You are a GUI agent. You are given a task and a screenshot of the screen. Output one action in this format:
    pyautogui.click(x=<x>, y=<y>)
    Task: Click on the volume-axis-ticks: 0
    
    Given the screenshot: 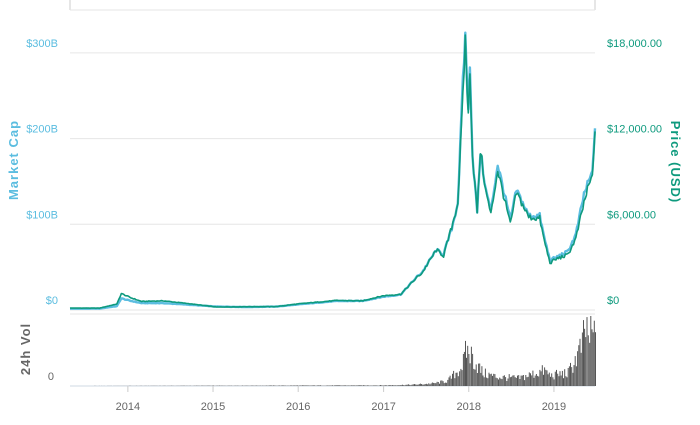 What is the action you would take?
    pyautogui.click(x=51, y=377)
    